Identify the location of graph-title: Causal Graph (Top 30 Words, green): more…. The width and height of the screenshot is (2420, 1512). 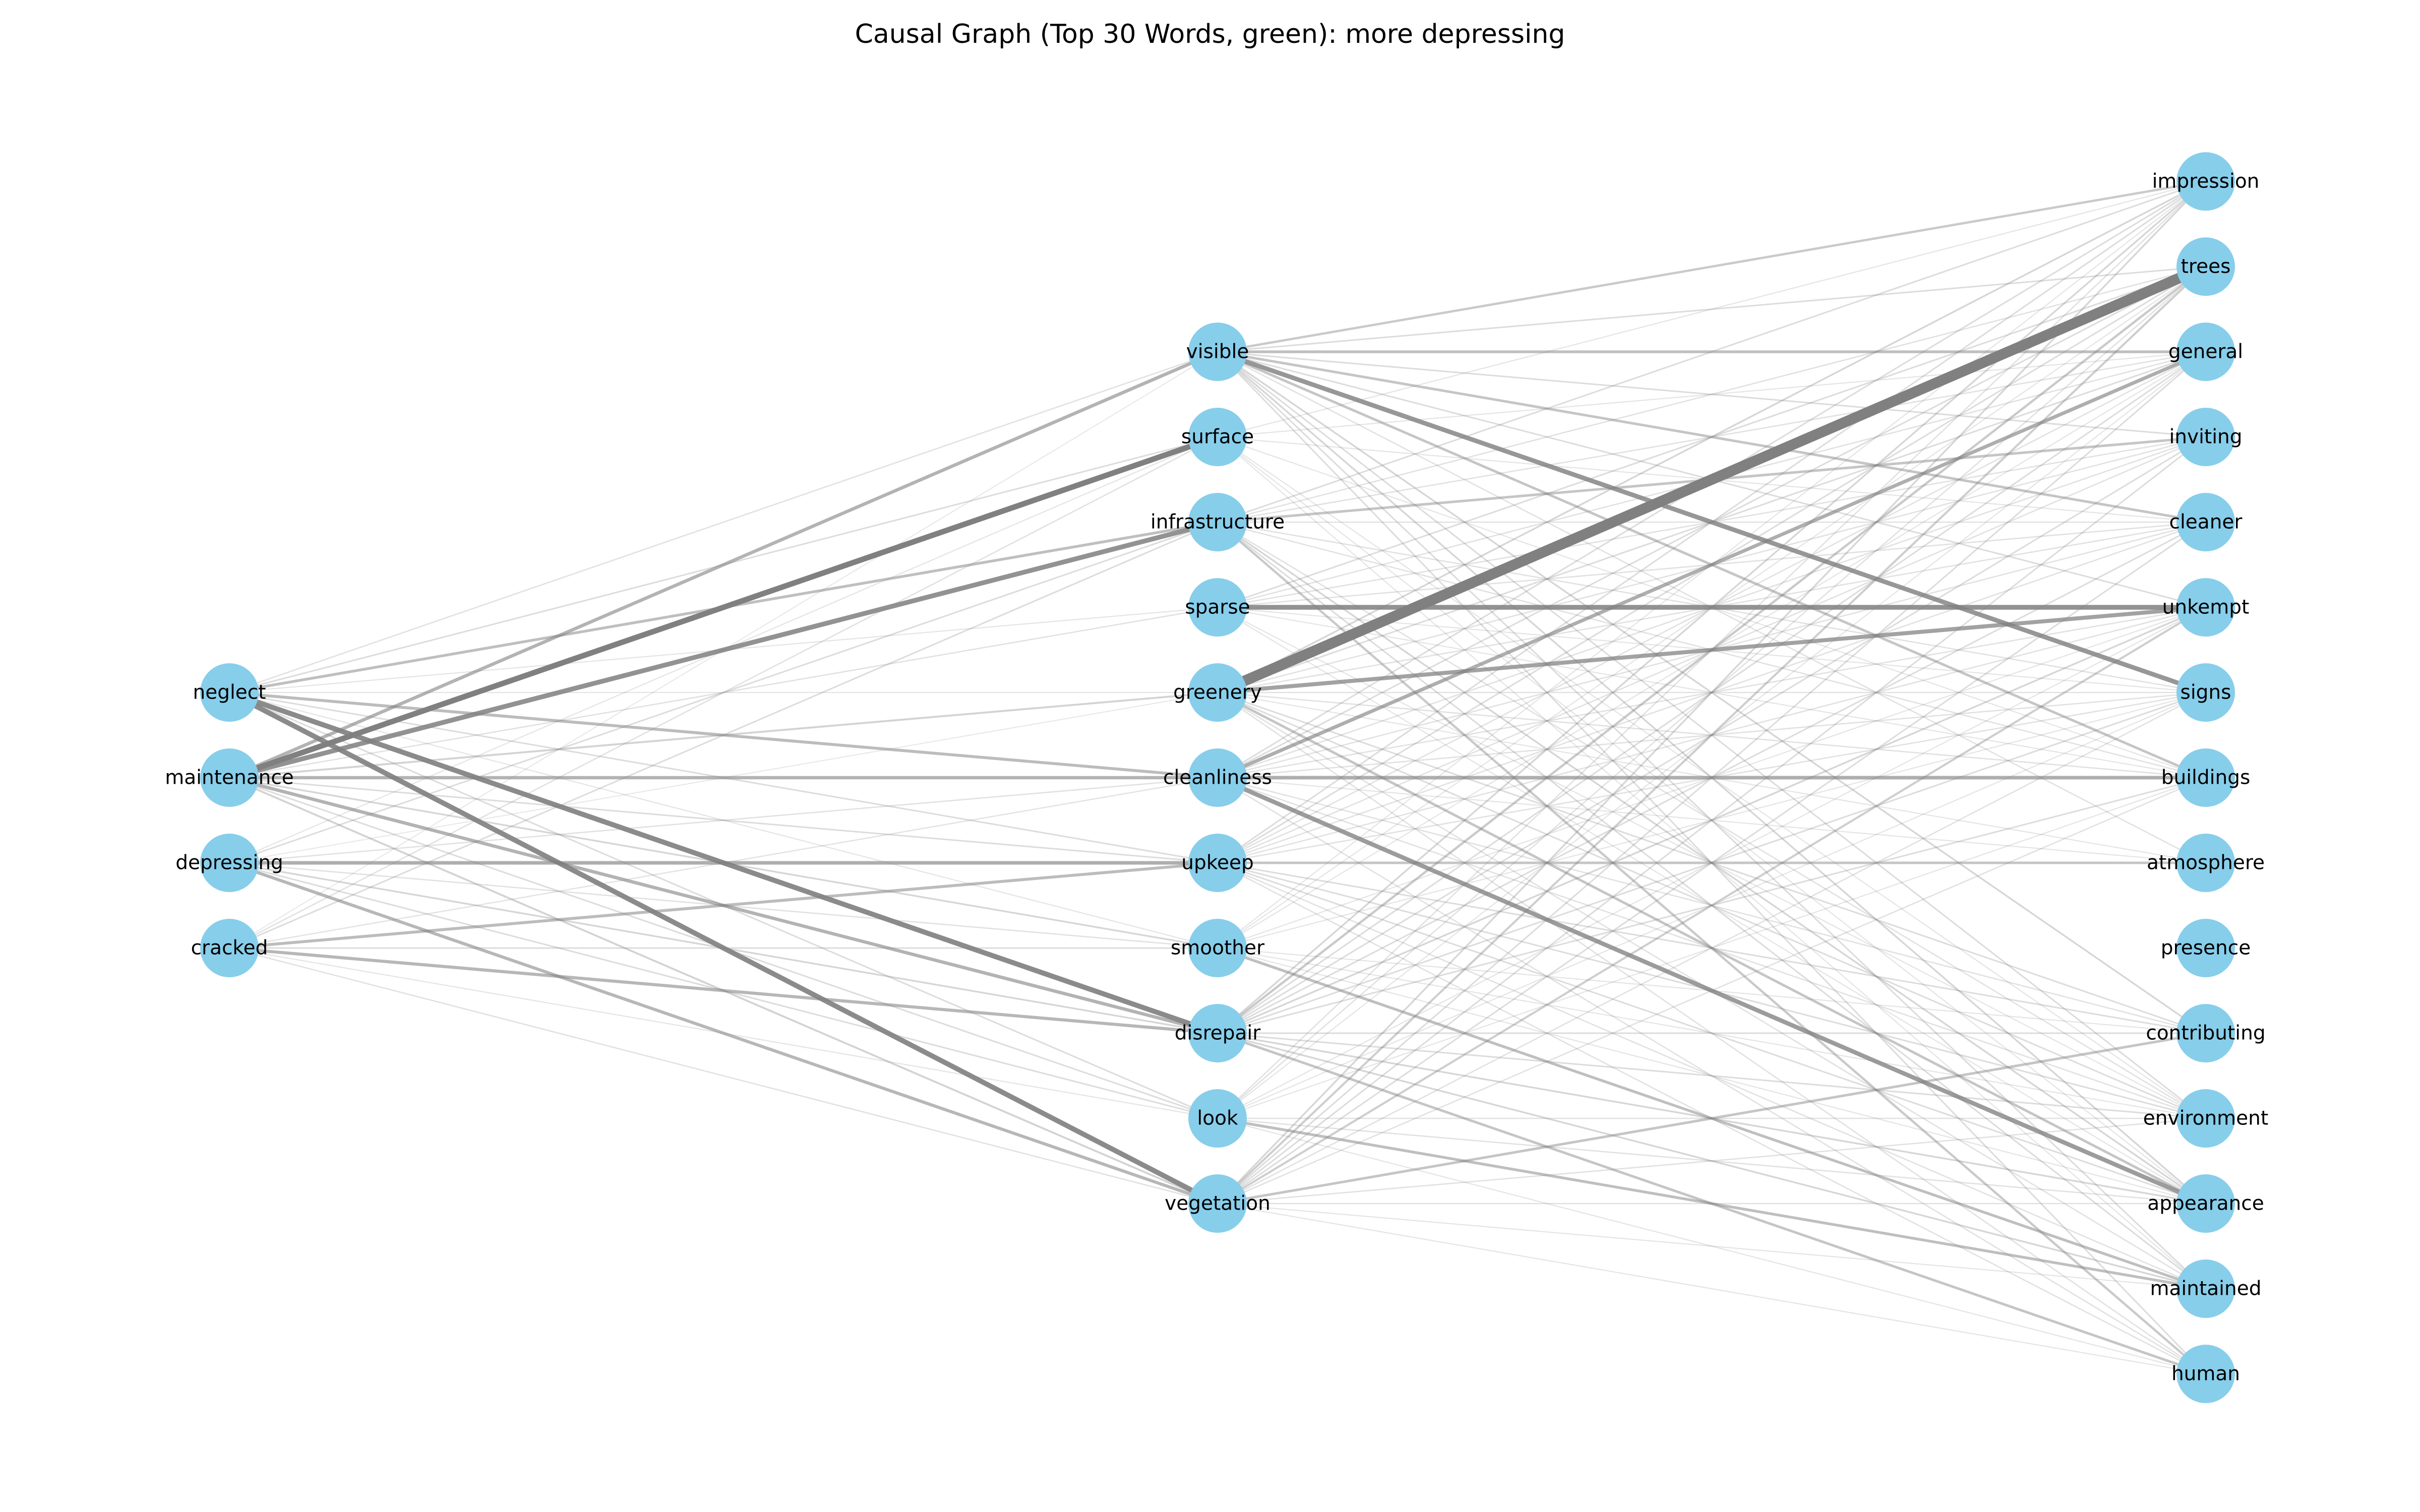
(1210, 34).